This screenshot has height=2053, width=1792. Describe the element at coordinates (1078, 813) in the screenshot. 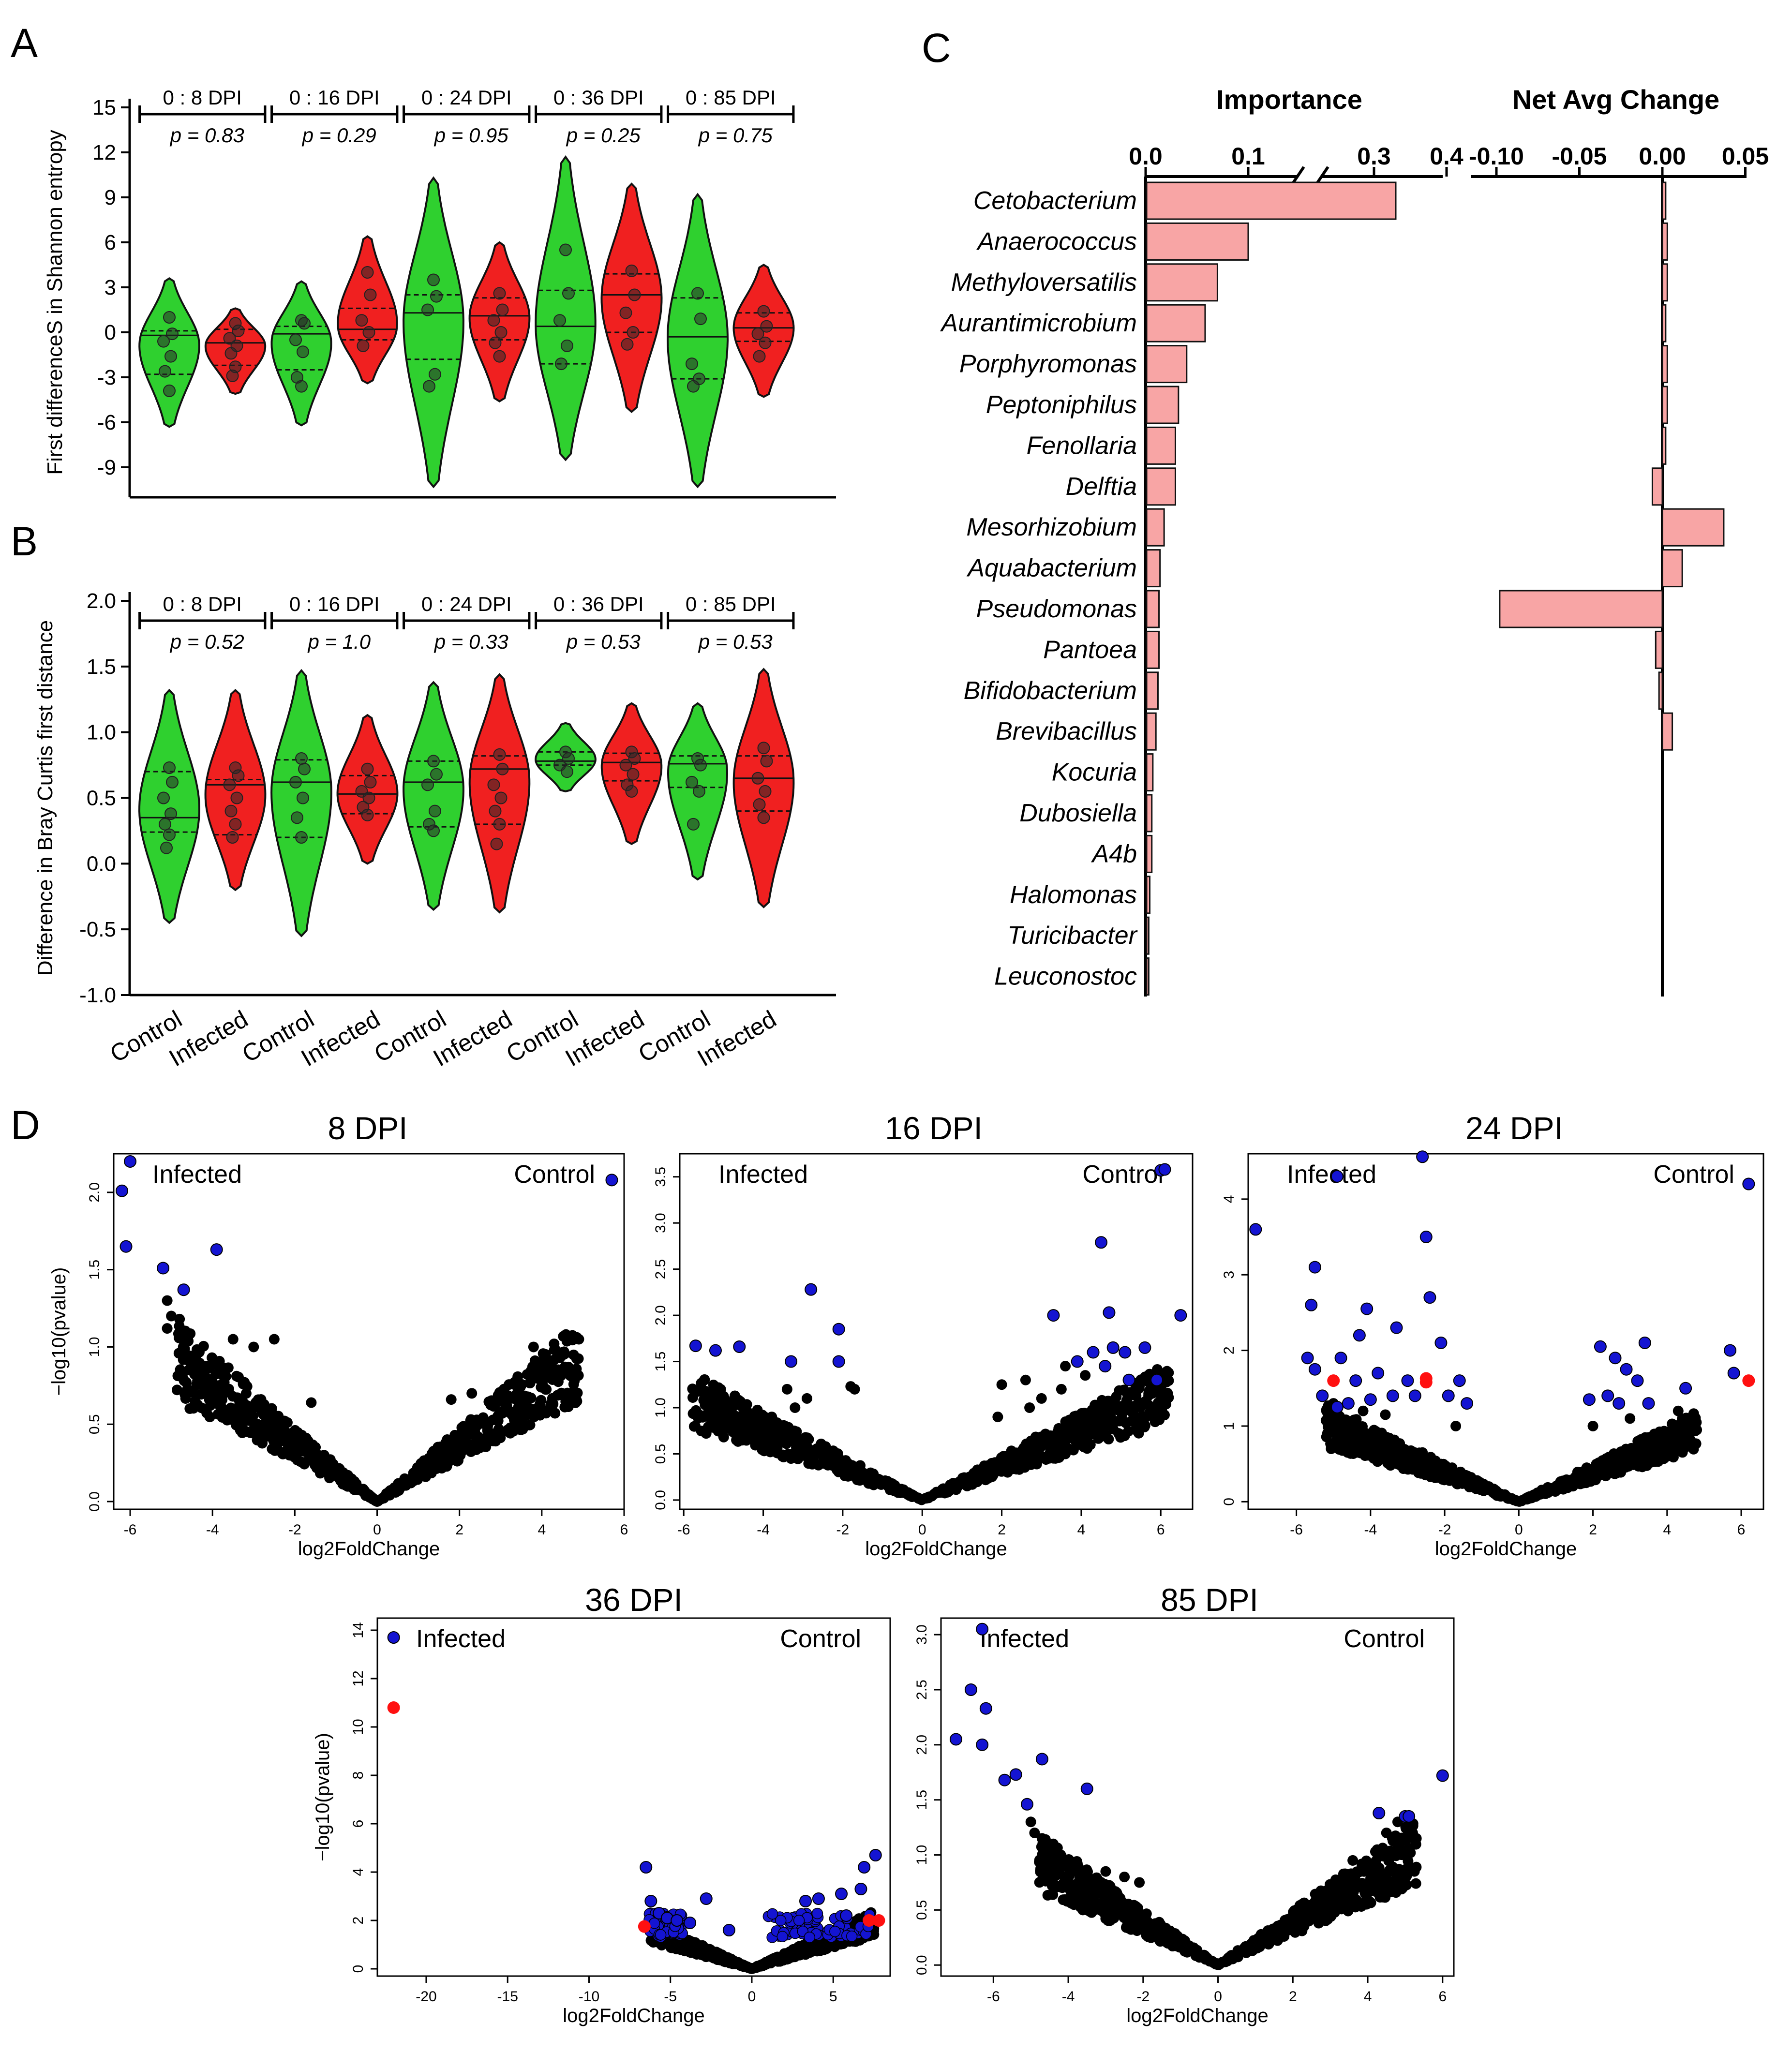

I see `taxon-label: Dubosiella` at that location.